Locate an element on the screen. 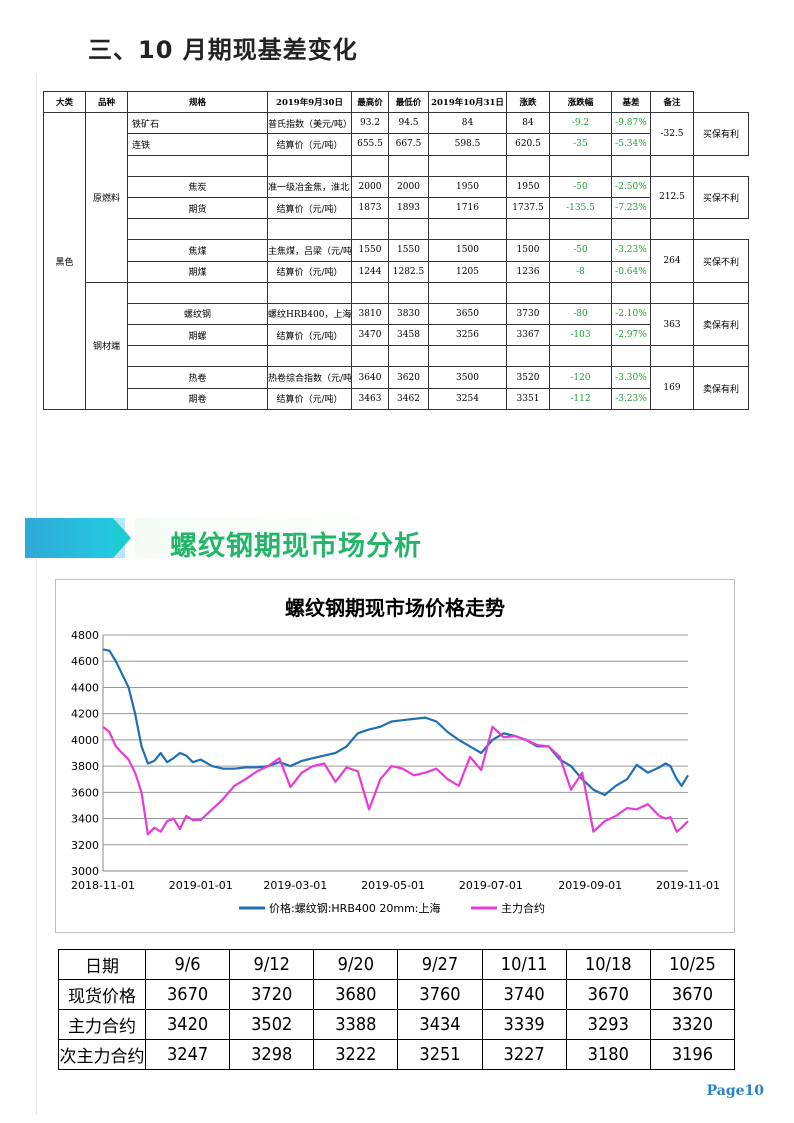 The width and height of the screenshot is (794, 1123). value-cell: 10/25 is located at coordinates (692, 964).